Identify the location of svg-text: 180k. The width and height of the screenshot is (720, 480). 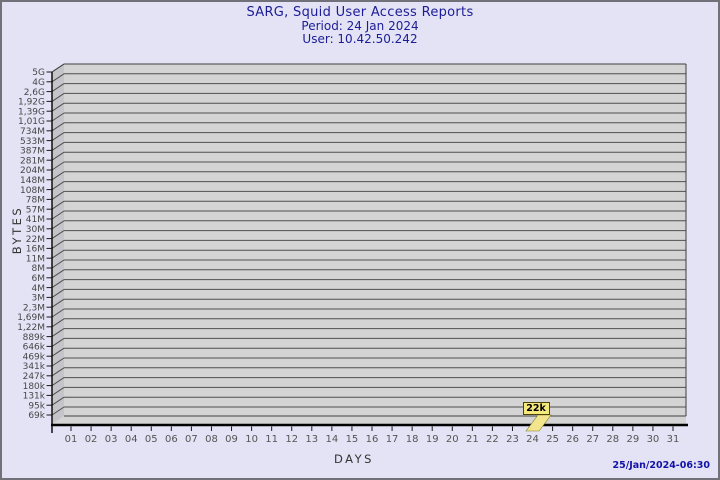
(34, 387).